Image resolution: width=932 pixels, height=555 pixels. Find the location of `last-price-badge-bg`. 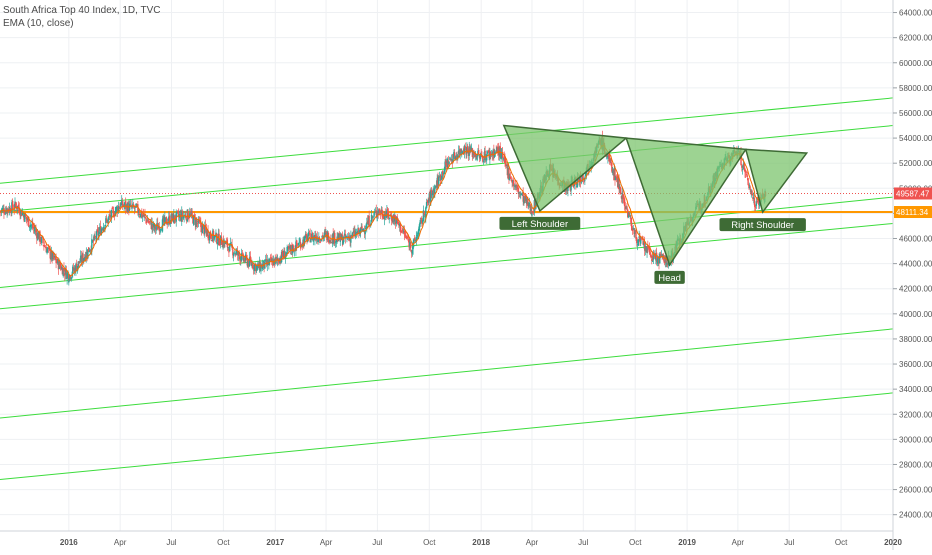

last-price-badge-bg is located at coordinates (913, 193).